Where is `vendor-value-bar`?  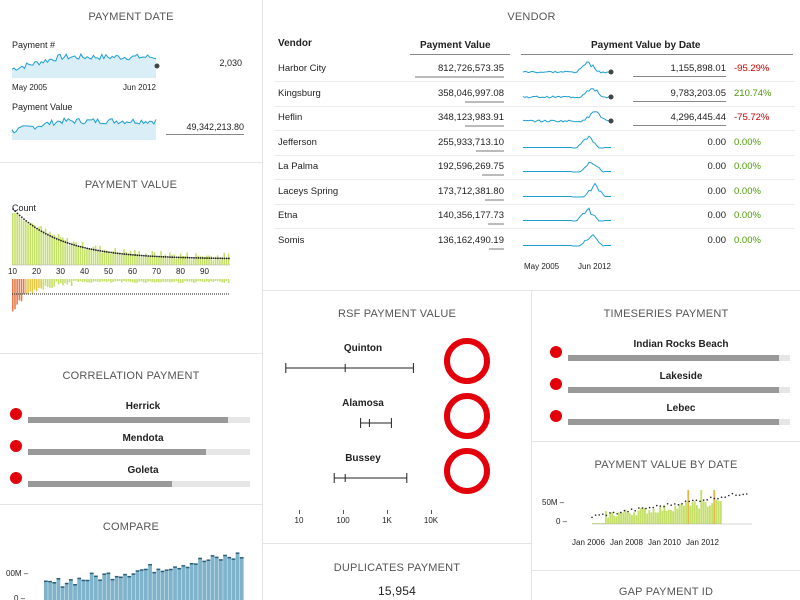
vendor-value-bar is located at coordinates (459, 77).